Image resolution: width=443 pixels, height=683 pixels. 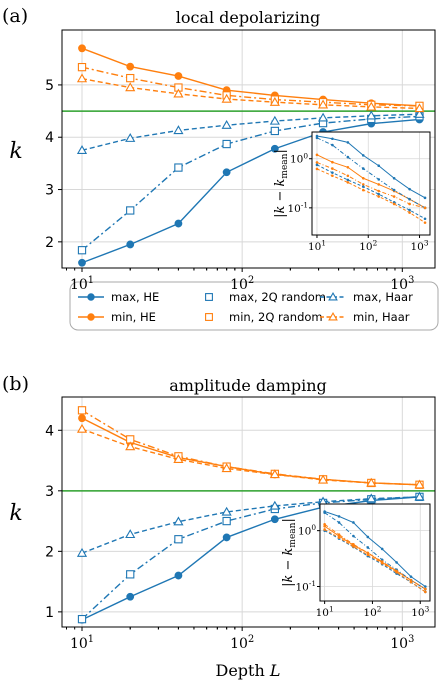 I want to click on panel-a-inset-x-tick-label: 10², so click(x=368, y=246).